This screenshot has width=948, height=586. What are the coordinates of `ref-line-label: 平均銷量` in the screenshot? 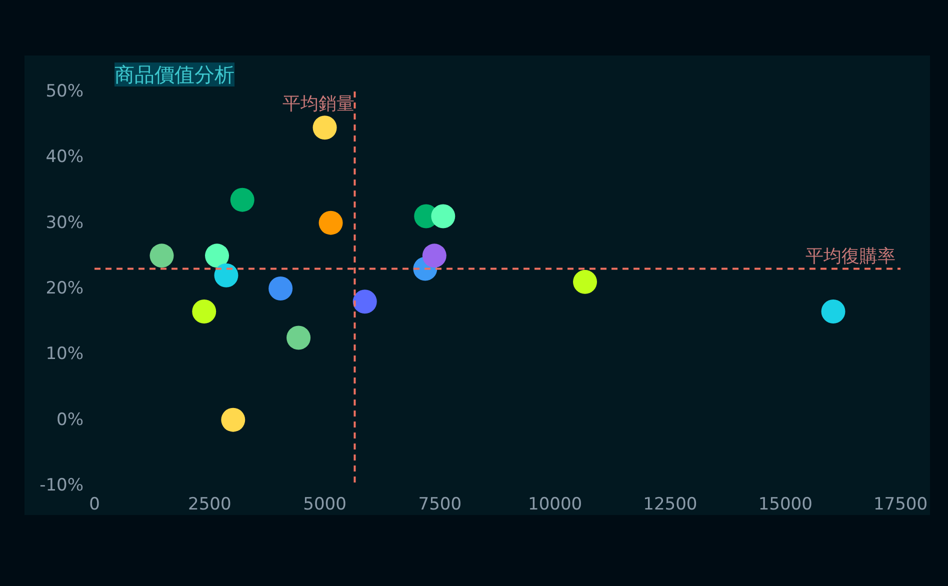 It's located at (318, 104).